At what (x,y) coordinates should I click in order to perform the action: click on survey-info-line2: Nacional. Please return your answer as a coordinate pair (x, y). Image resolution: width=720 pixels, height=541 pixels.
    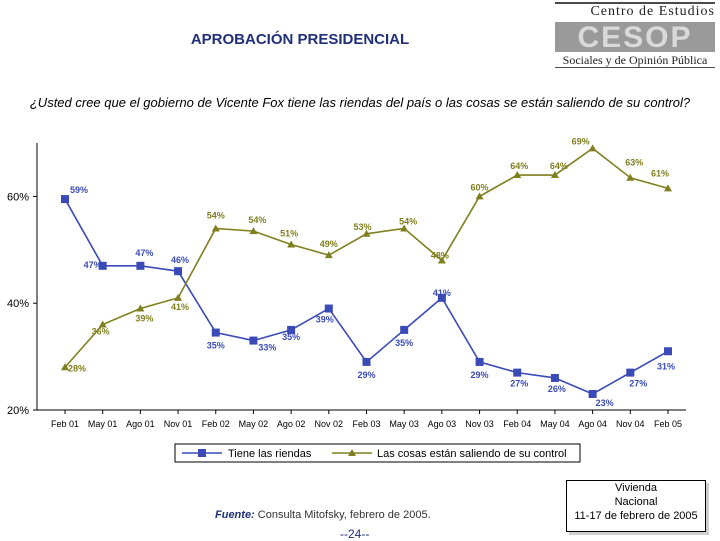
    Looking at the image, I should click on (636, 502).